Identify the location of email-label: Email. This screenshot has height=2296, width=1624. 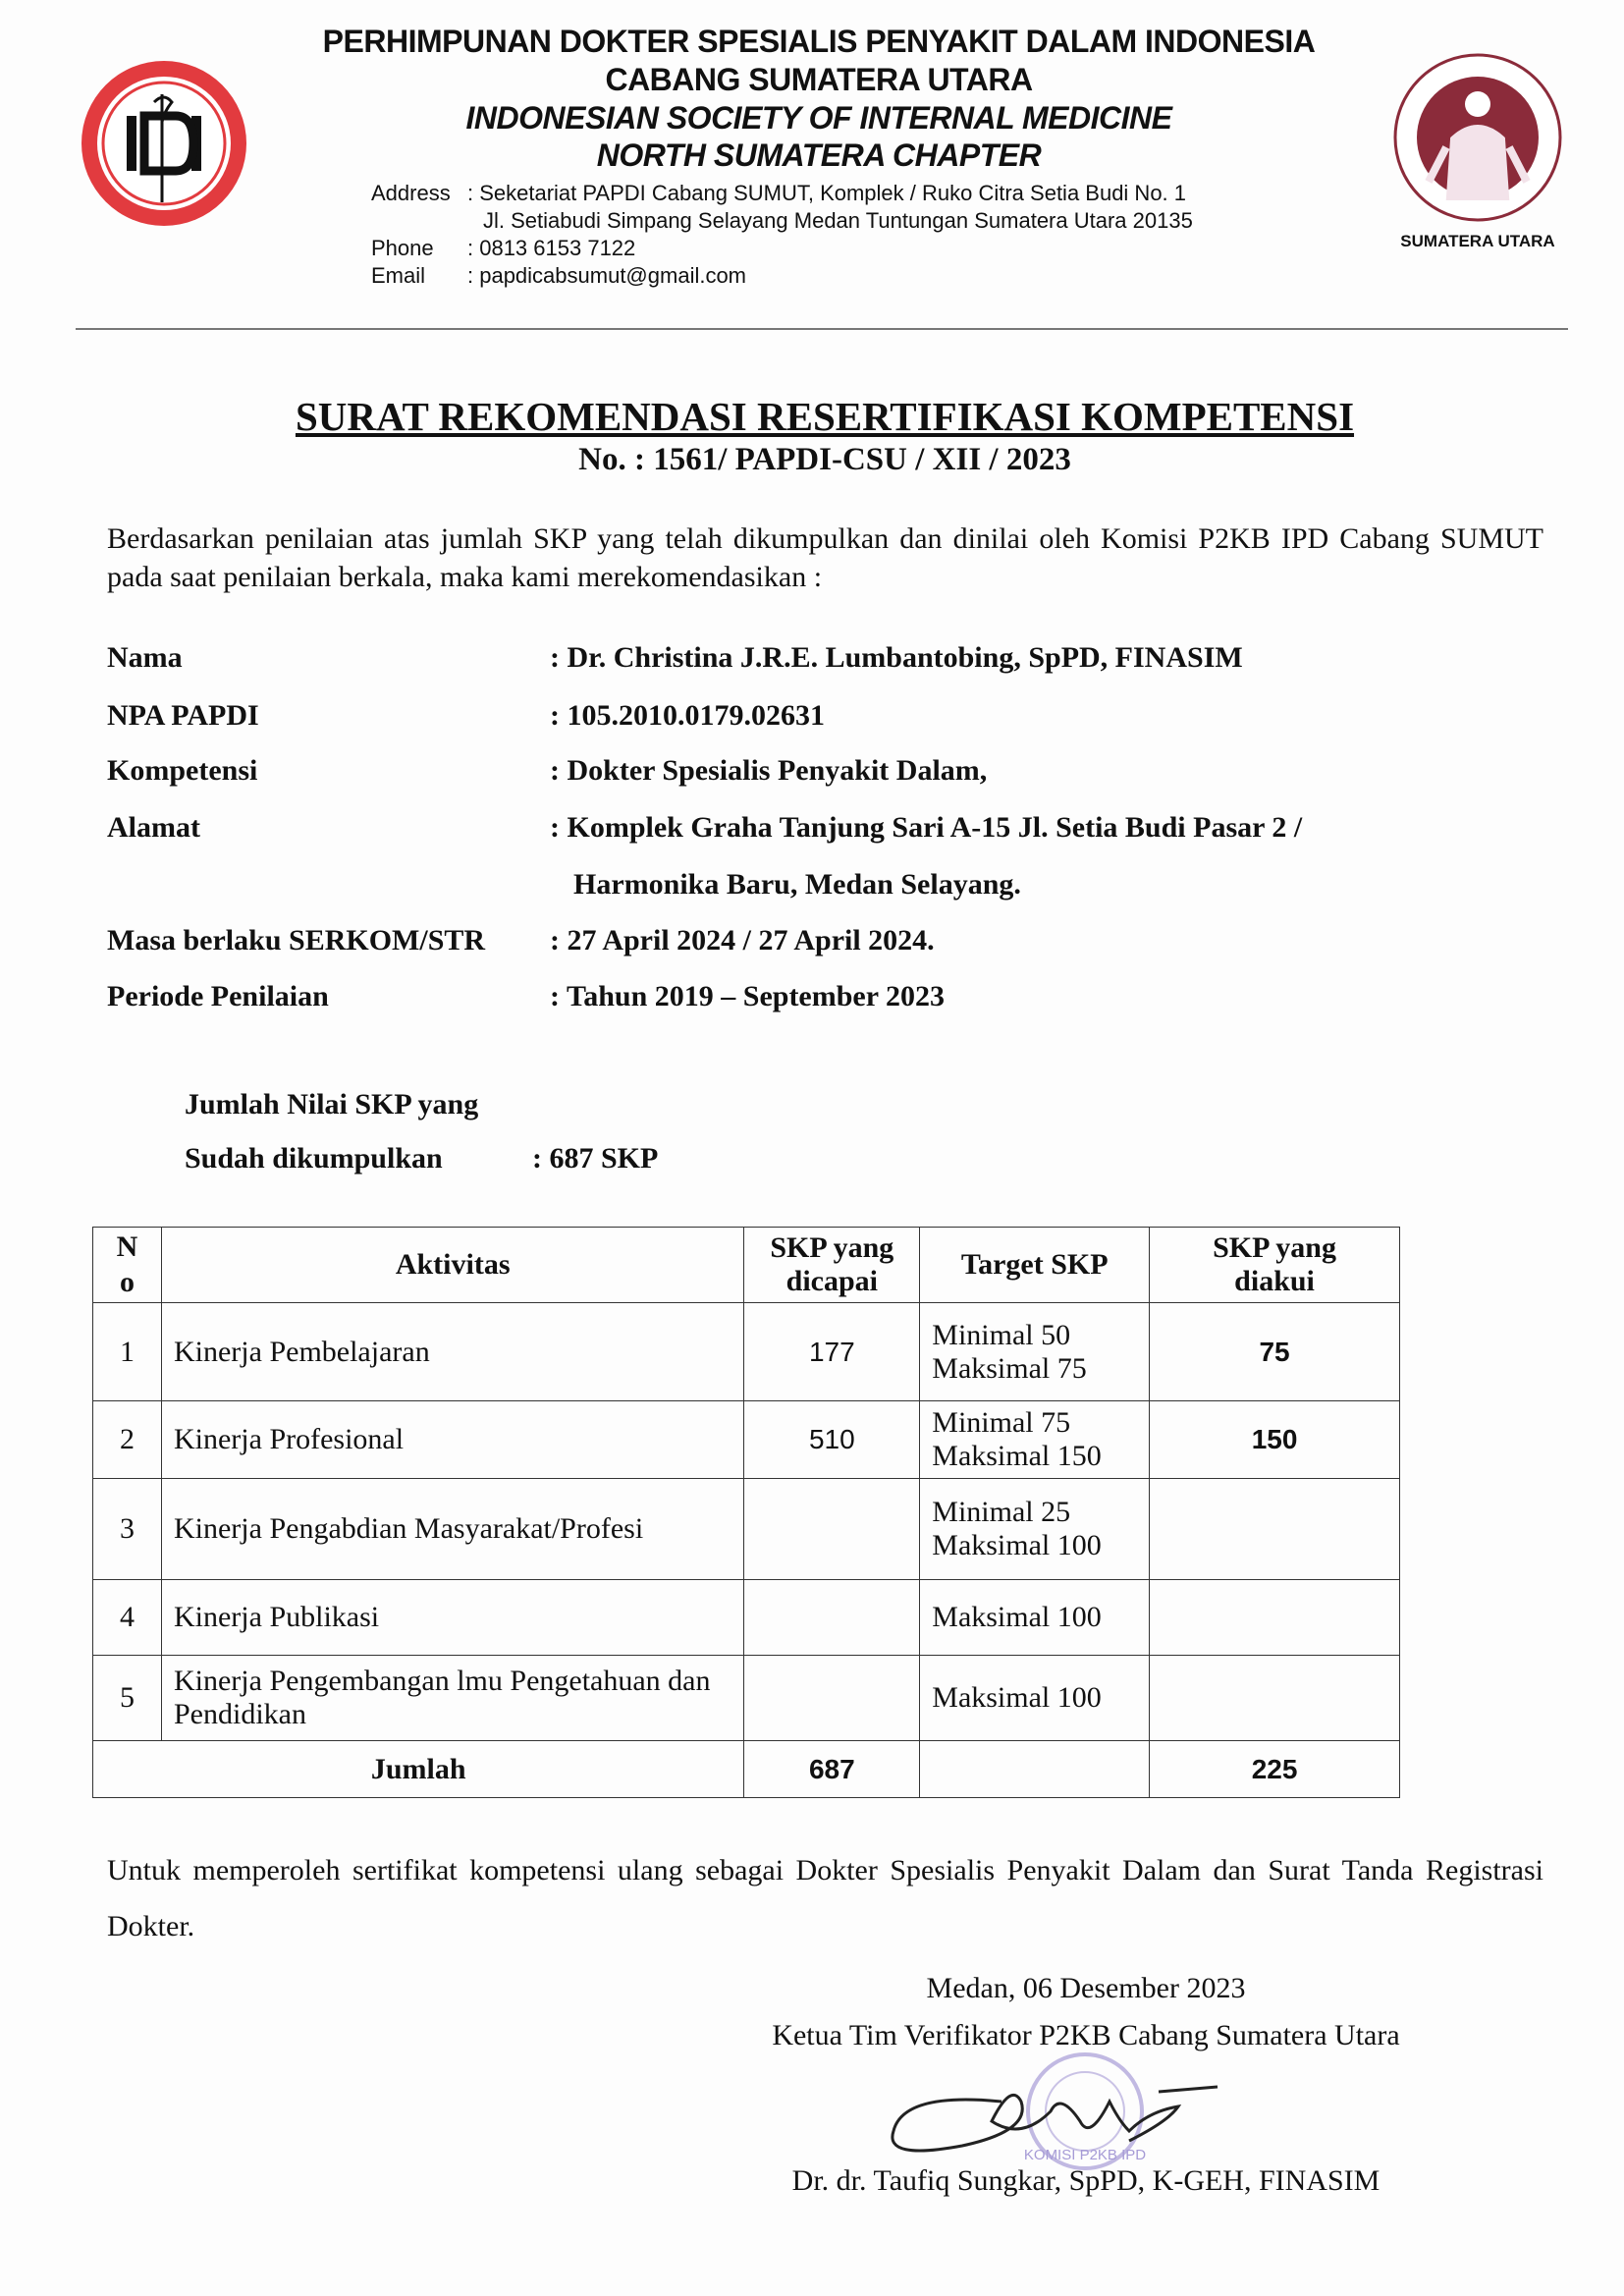
(398, 275).